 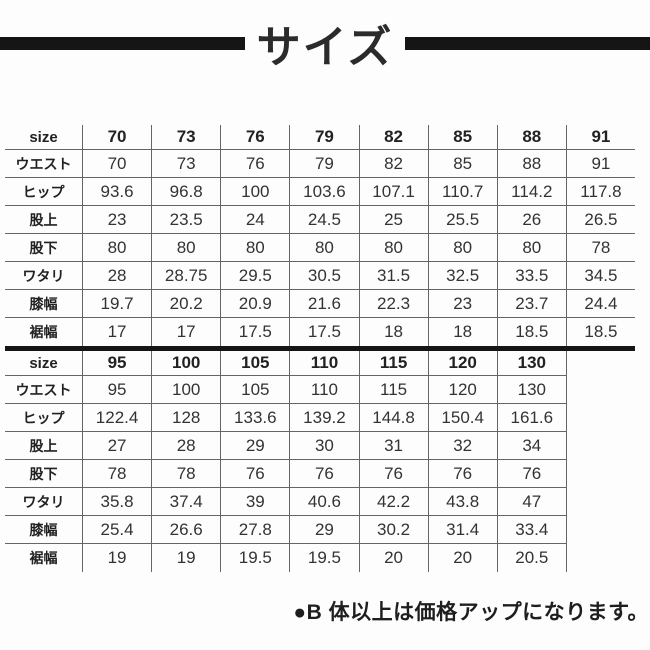 I want to click on price-note: ●B 体以上は価格アップになります。, so click(x=471, y=612).